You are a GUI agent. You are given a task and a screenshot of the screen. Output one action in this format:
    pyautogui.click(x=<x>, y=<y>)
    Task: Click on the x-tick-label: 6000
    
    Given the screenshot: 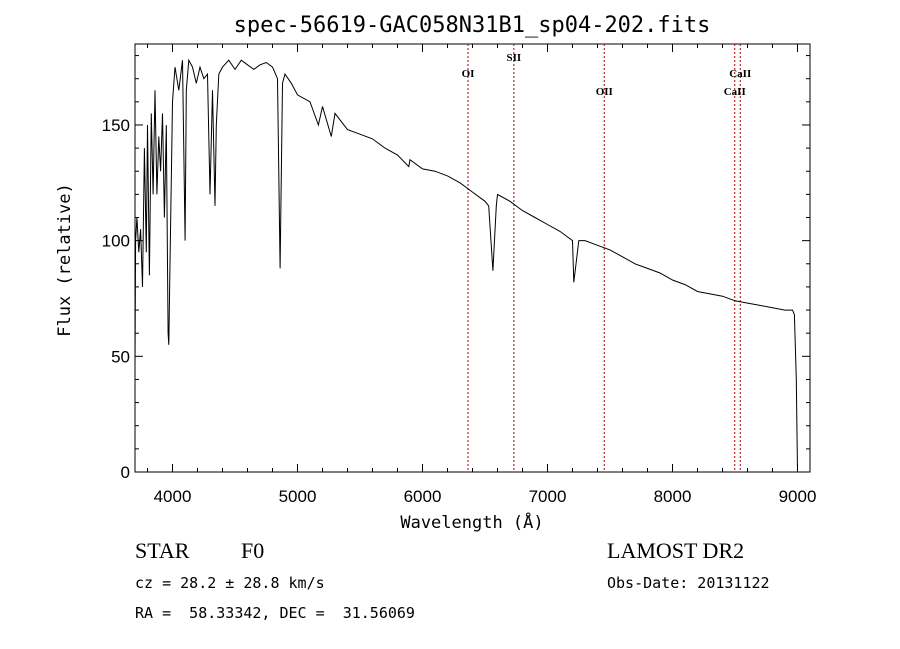 What is the action you would take?
    pyautogui.click(x=423, y=496)
    